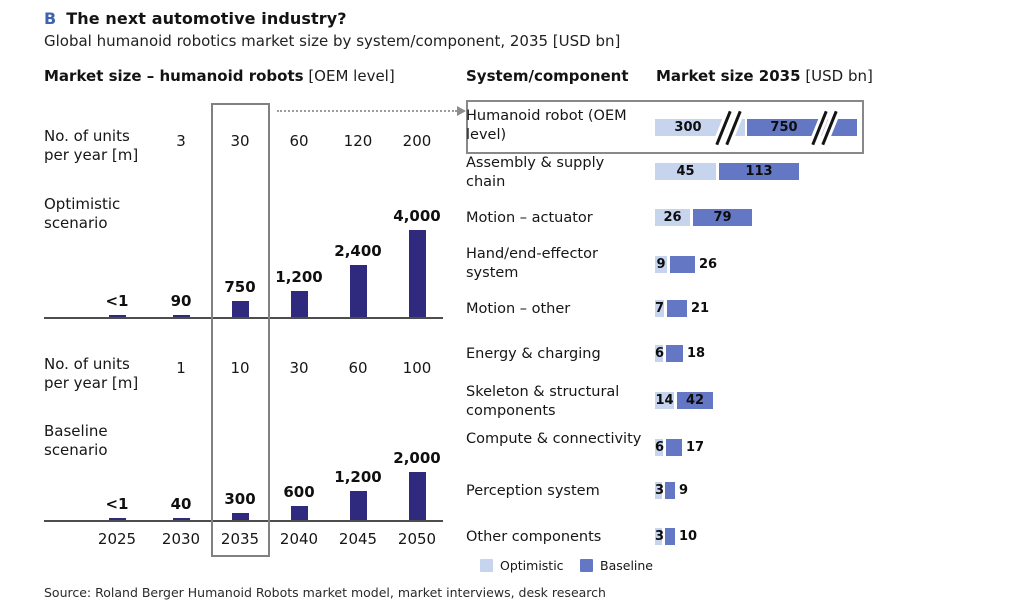  Describe the element at coordinates (547, 76) in the screenshot. I see `component-column-heading: System/component` at that location.